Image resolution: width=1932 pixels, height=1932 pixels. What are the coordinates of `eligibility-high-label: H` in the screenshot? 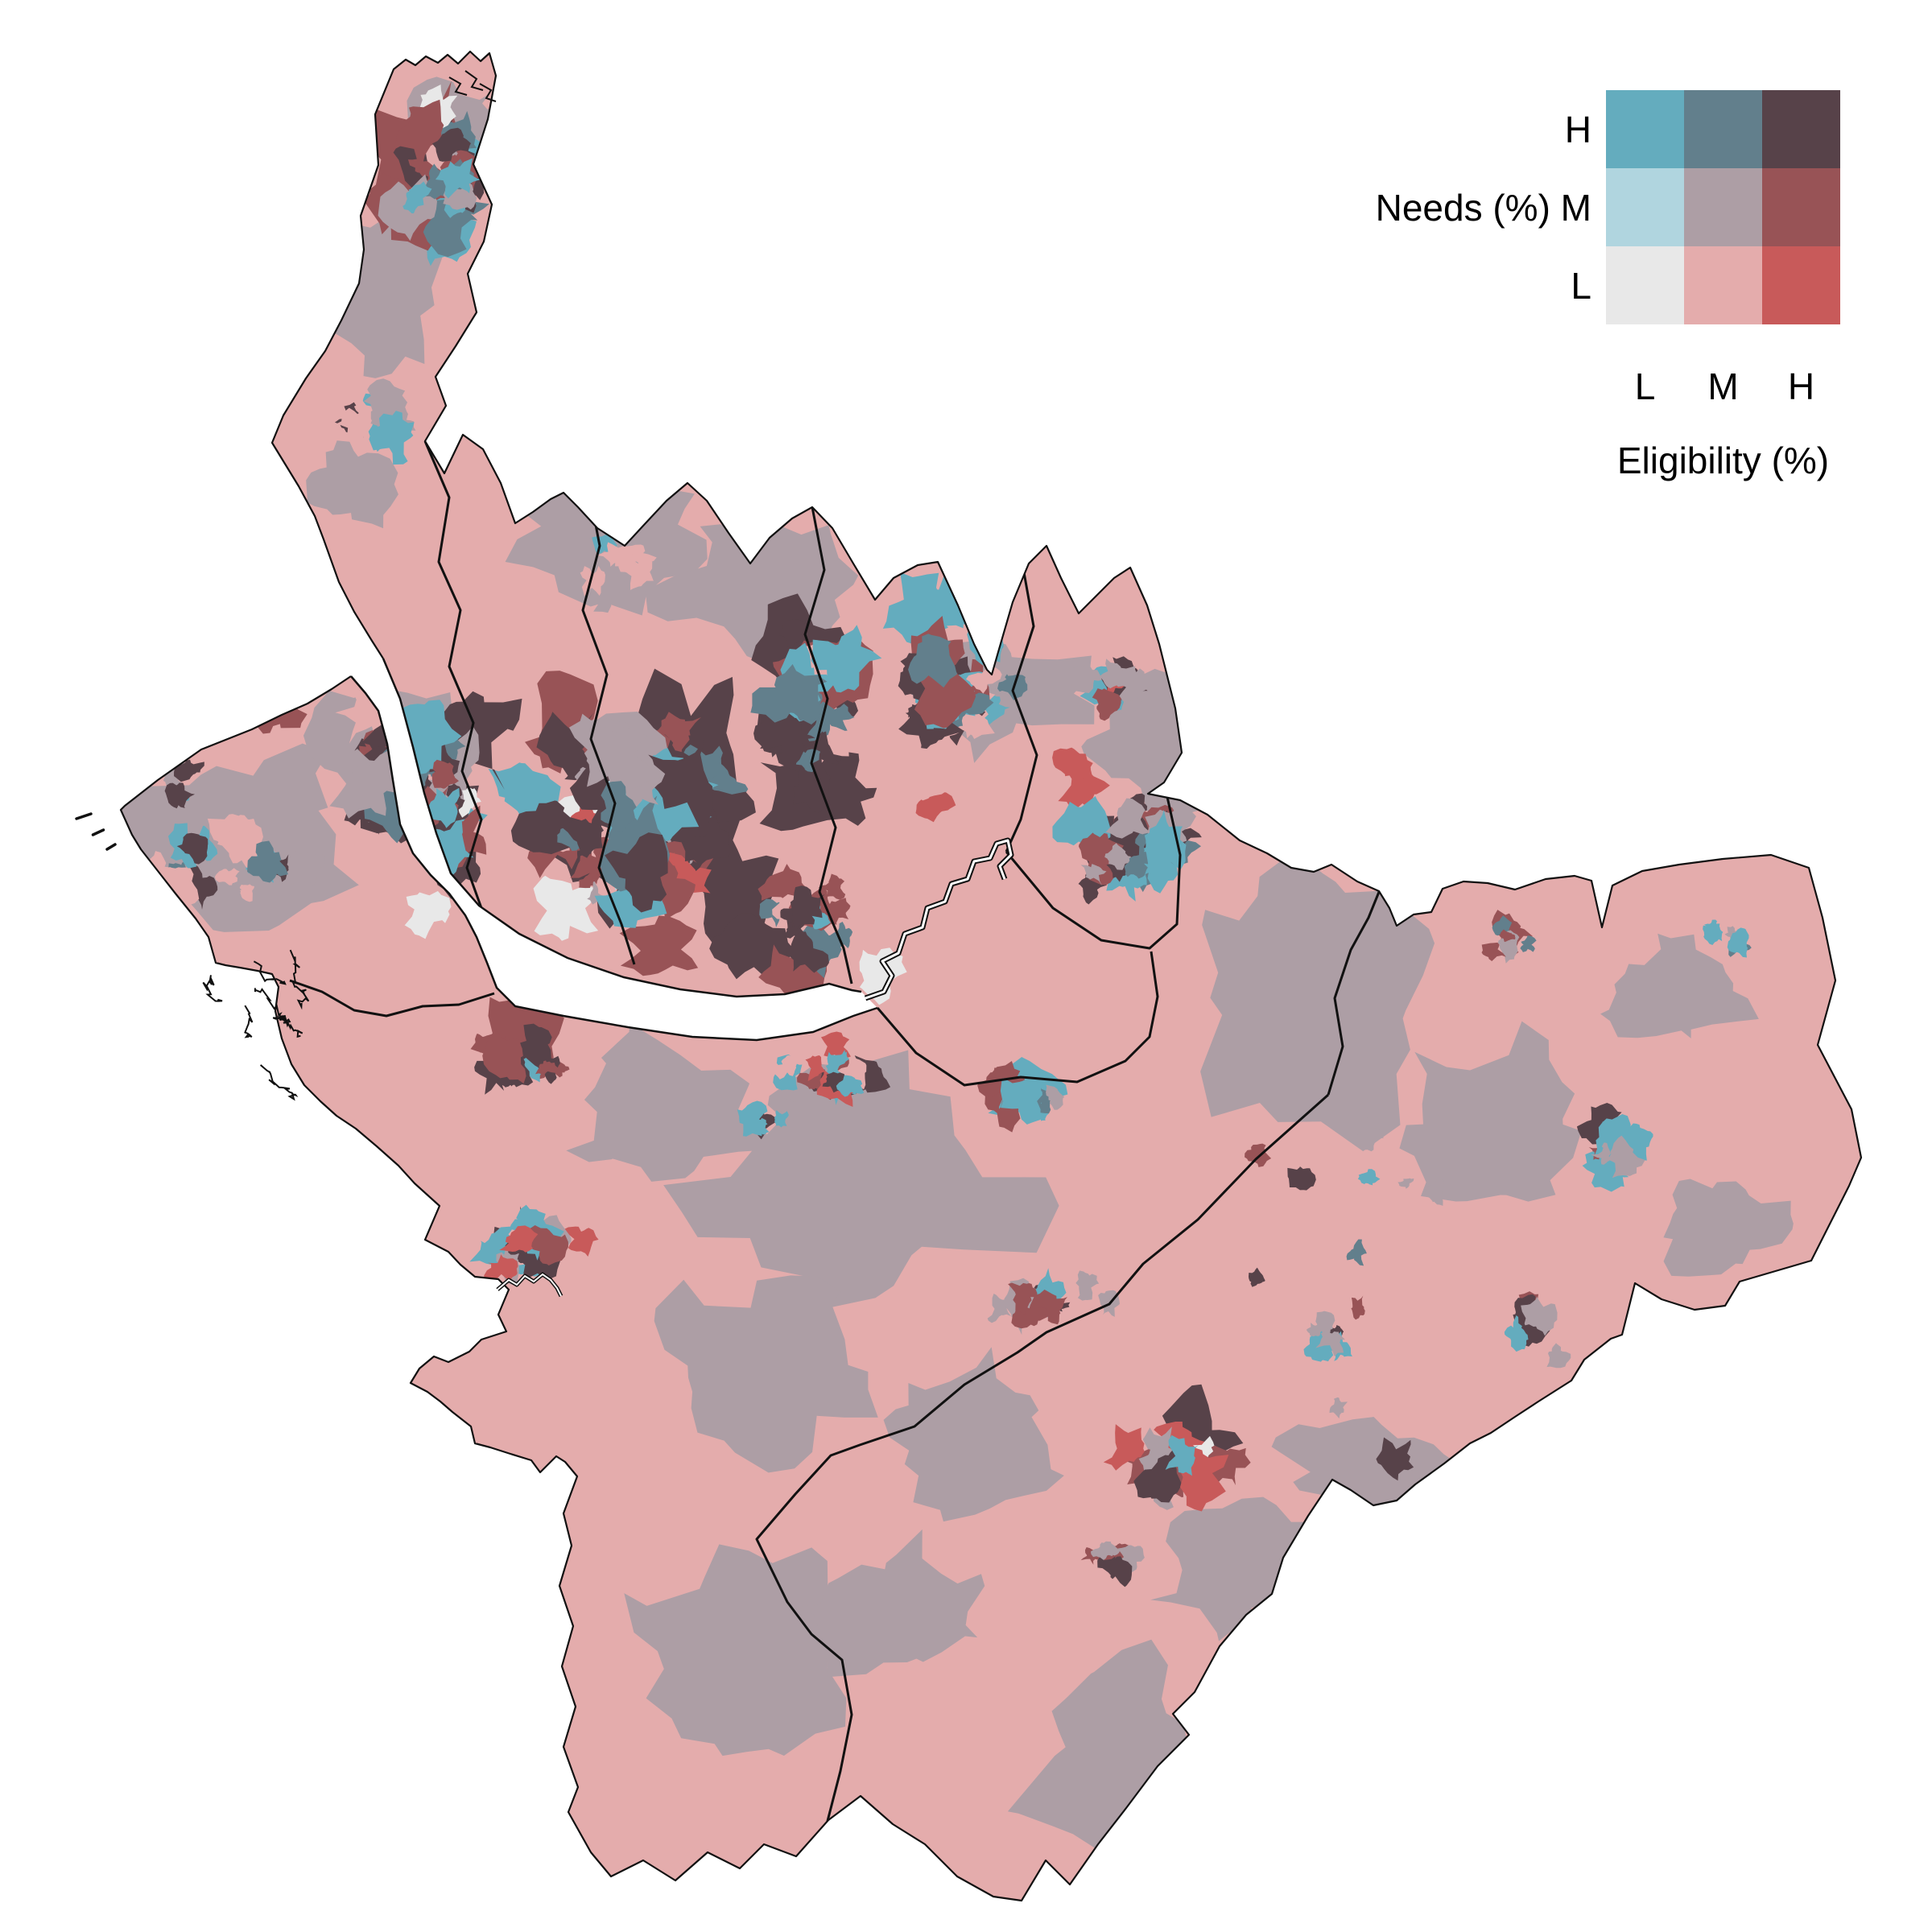 It's located at (1801, 386).